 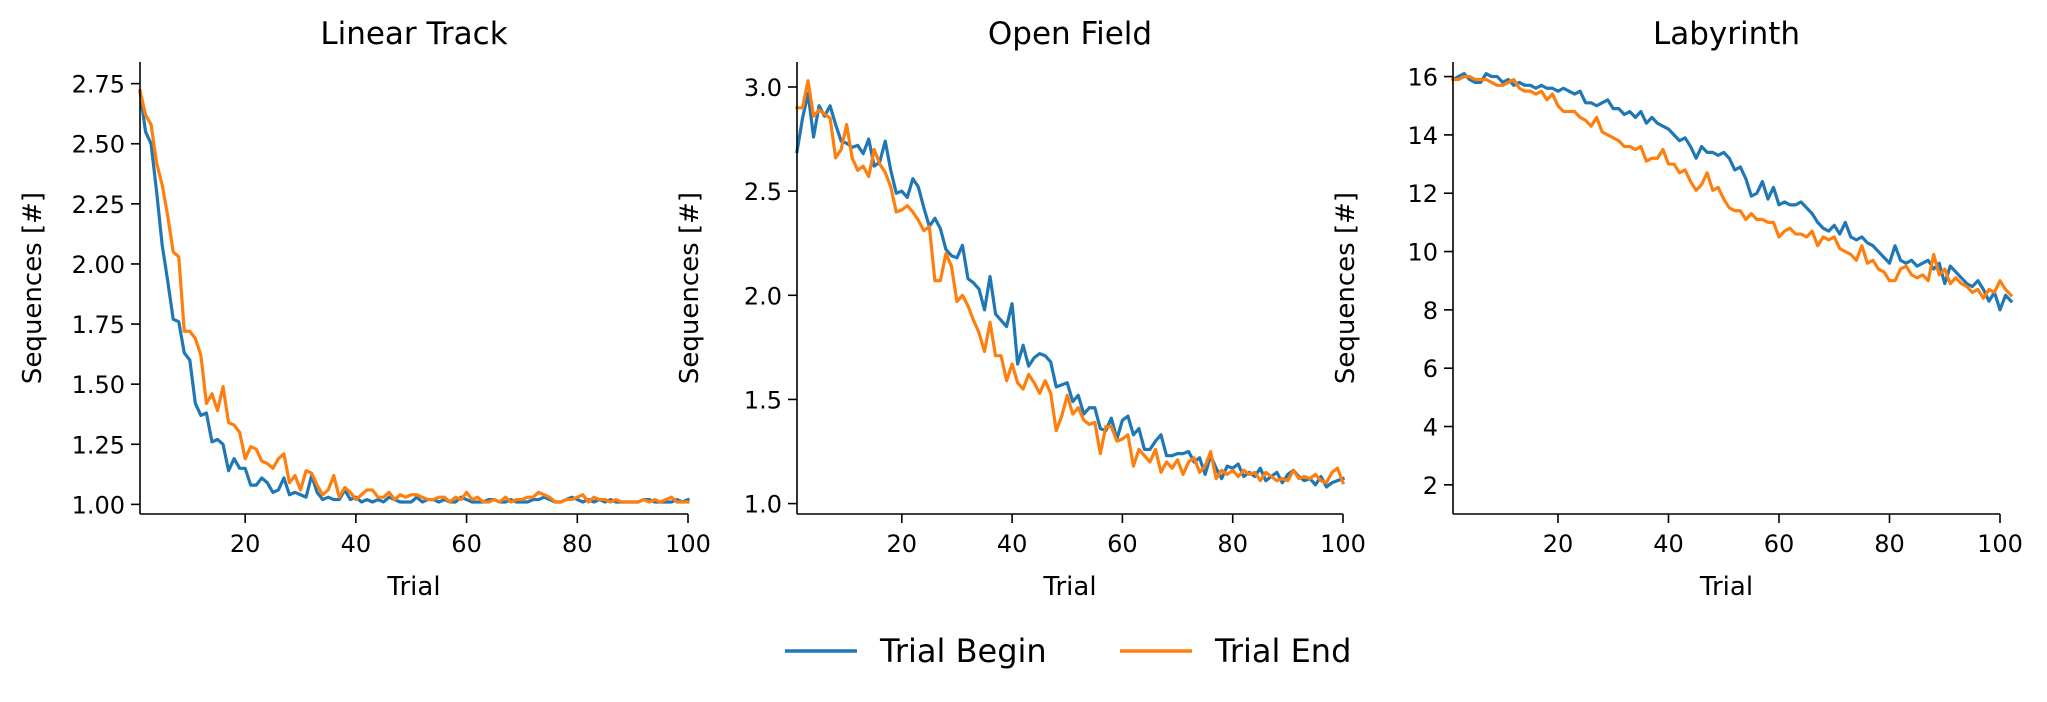 I want to click on y-tick-label: 2.75, so click(x=98, y=85).